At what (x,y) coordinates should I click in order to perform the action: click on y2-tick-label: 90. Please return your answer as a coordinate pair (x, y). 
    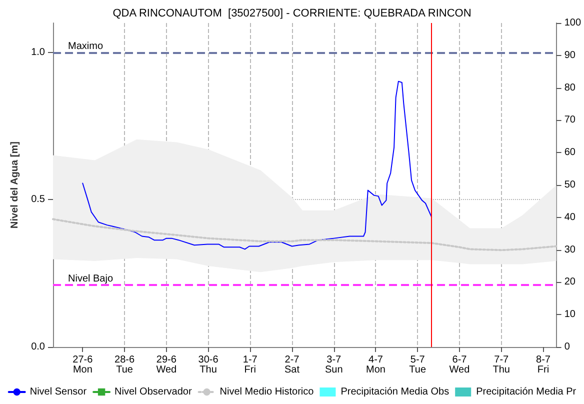
    Looking at the image, I should click on (570, 55).